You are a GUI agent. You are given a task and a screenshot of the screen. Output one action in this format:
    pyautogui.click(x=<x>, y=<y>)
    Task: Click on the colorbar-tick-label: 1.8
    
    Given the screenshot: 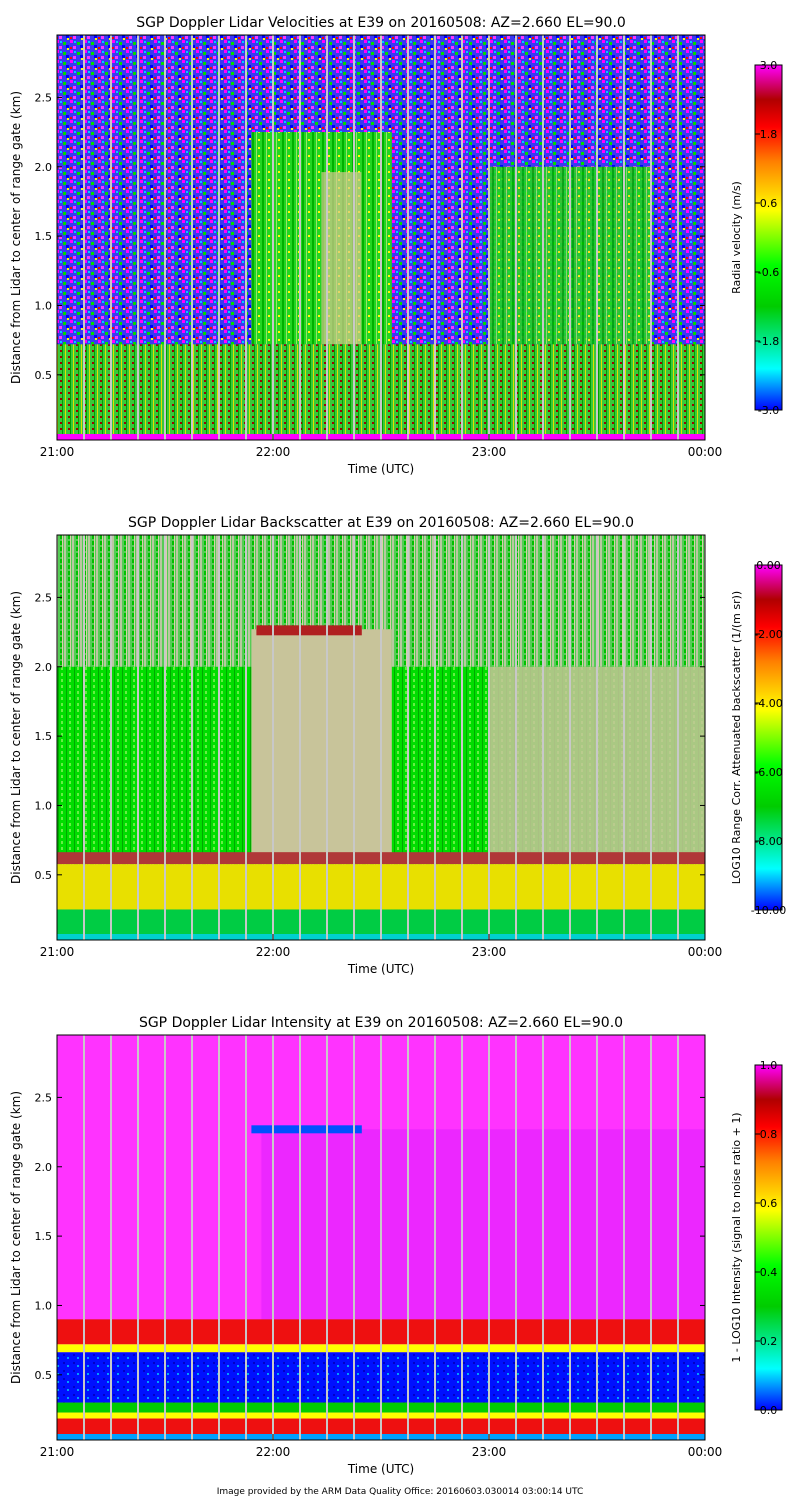 What is the action you would take?
    pyautogui.click(x=769, y=134)
    